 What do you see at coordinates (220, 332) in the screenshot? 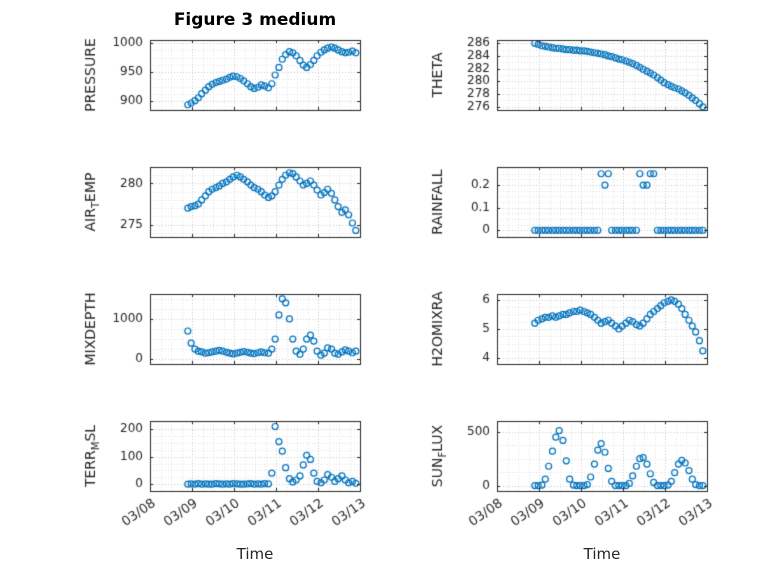
I see `subplot-mixdepth` at bounding box center [220, 332].